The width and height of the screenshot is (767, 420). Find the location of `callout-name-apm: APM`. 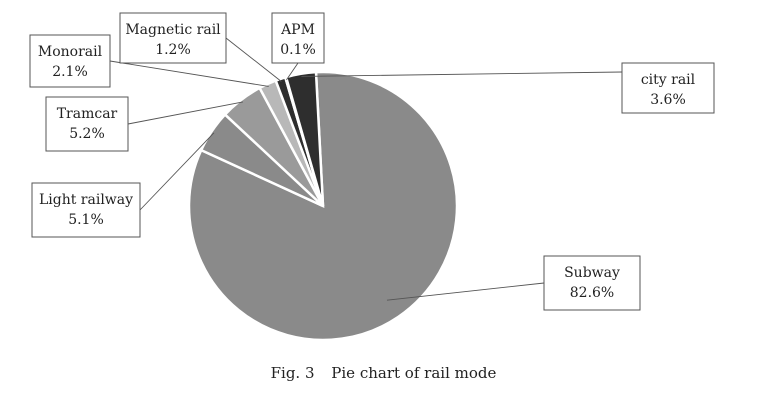

callout-name-apm: APM is located at coordinates (297, 30).